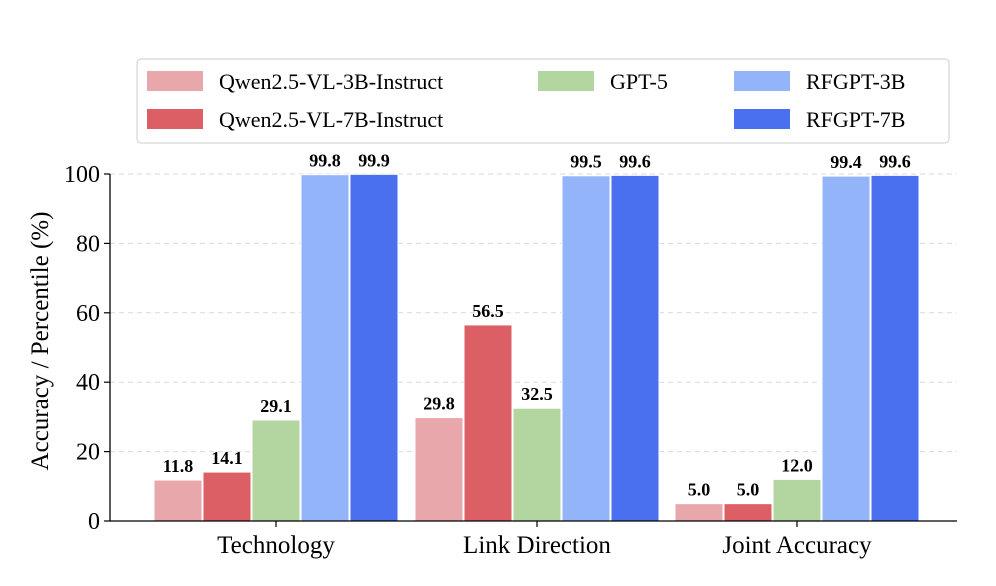  Describe the element at coordinates (331, 81) in the screenshot. I see `legend-label: Qwen2.5-VL-3B-Instruct` at that location.